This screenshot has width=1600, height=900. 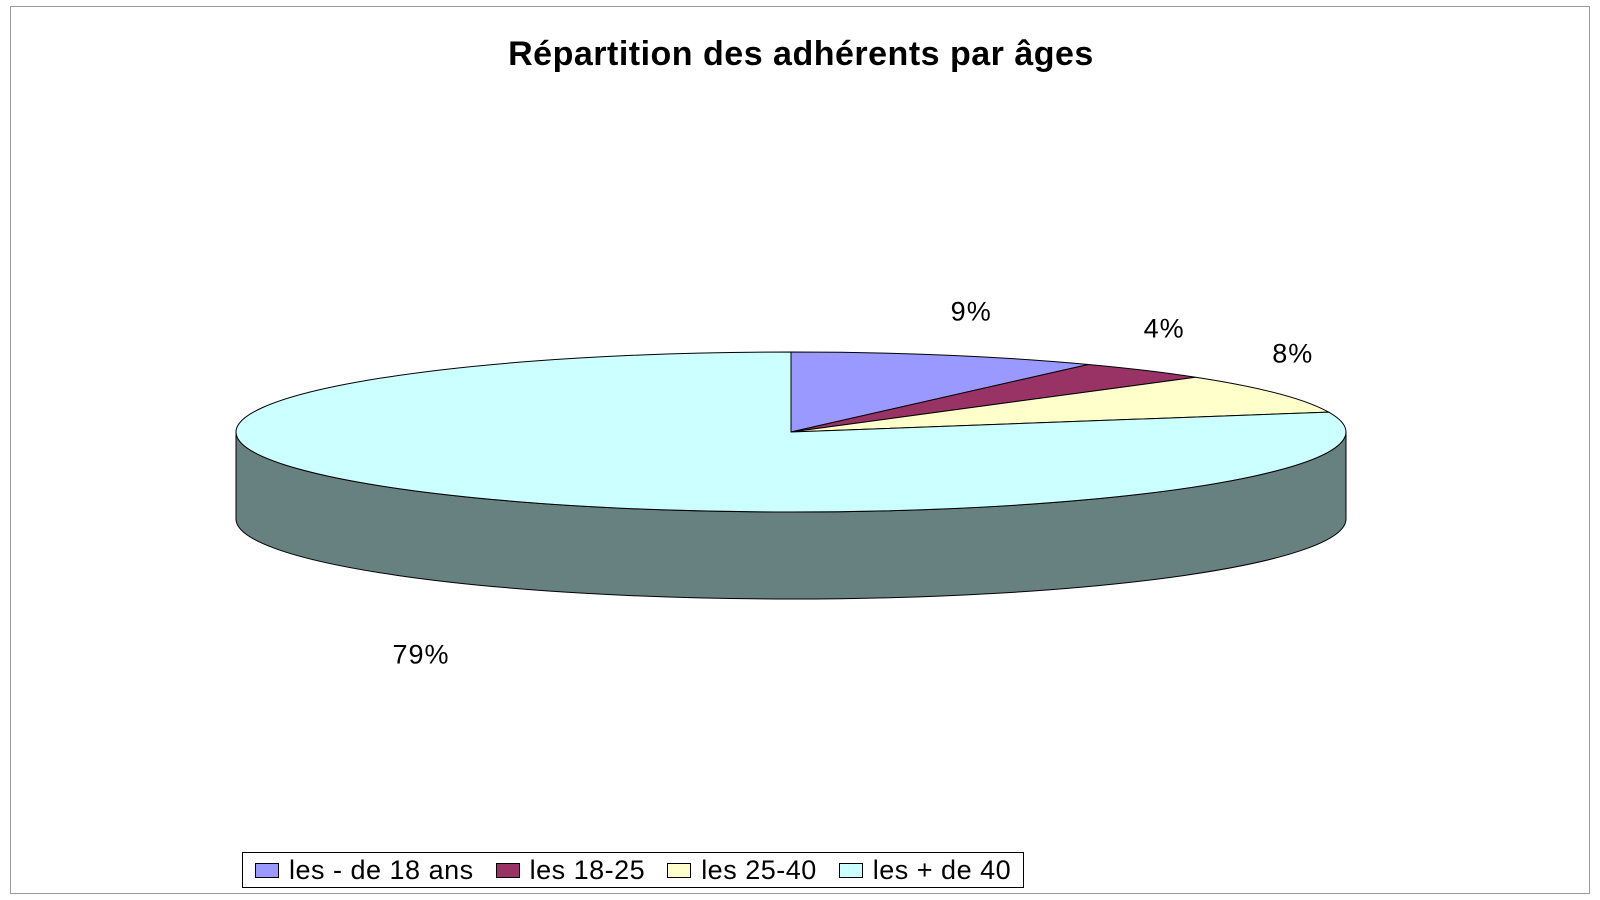 I want to click on pie-data-label: 79%, so click(x=421, y=655).